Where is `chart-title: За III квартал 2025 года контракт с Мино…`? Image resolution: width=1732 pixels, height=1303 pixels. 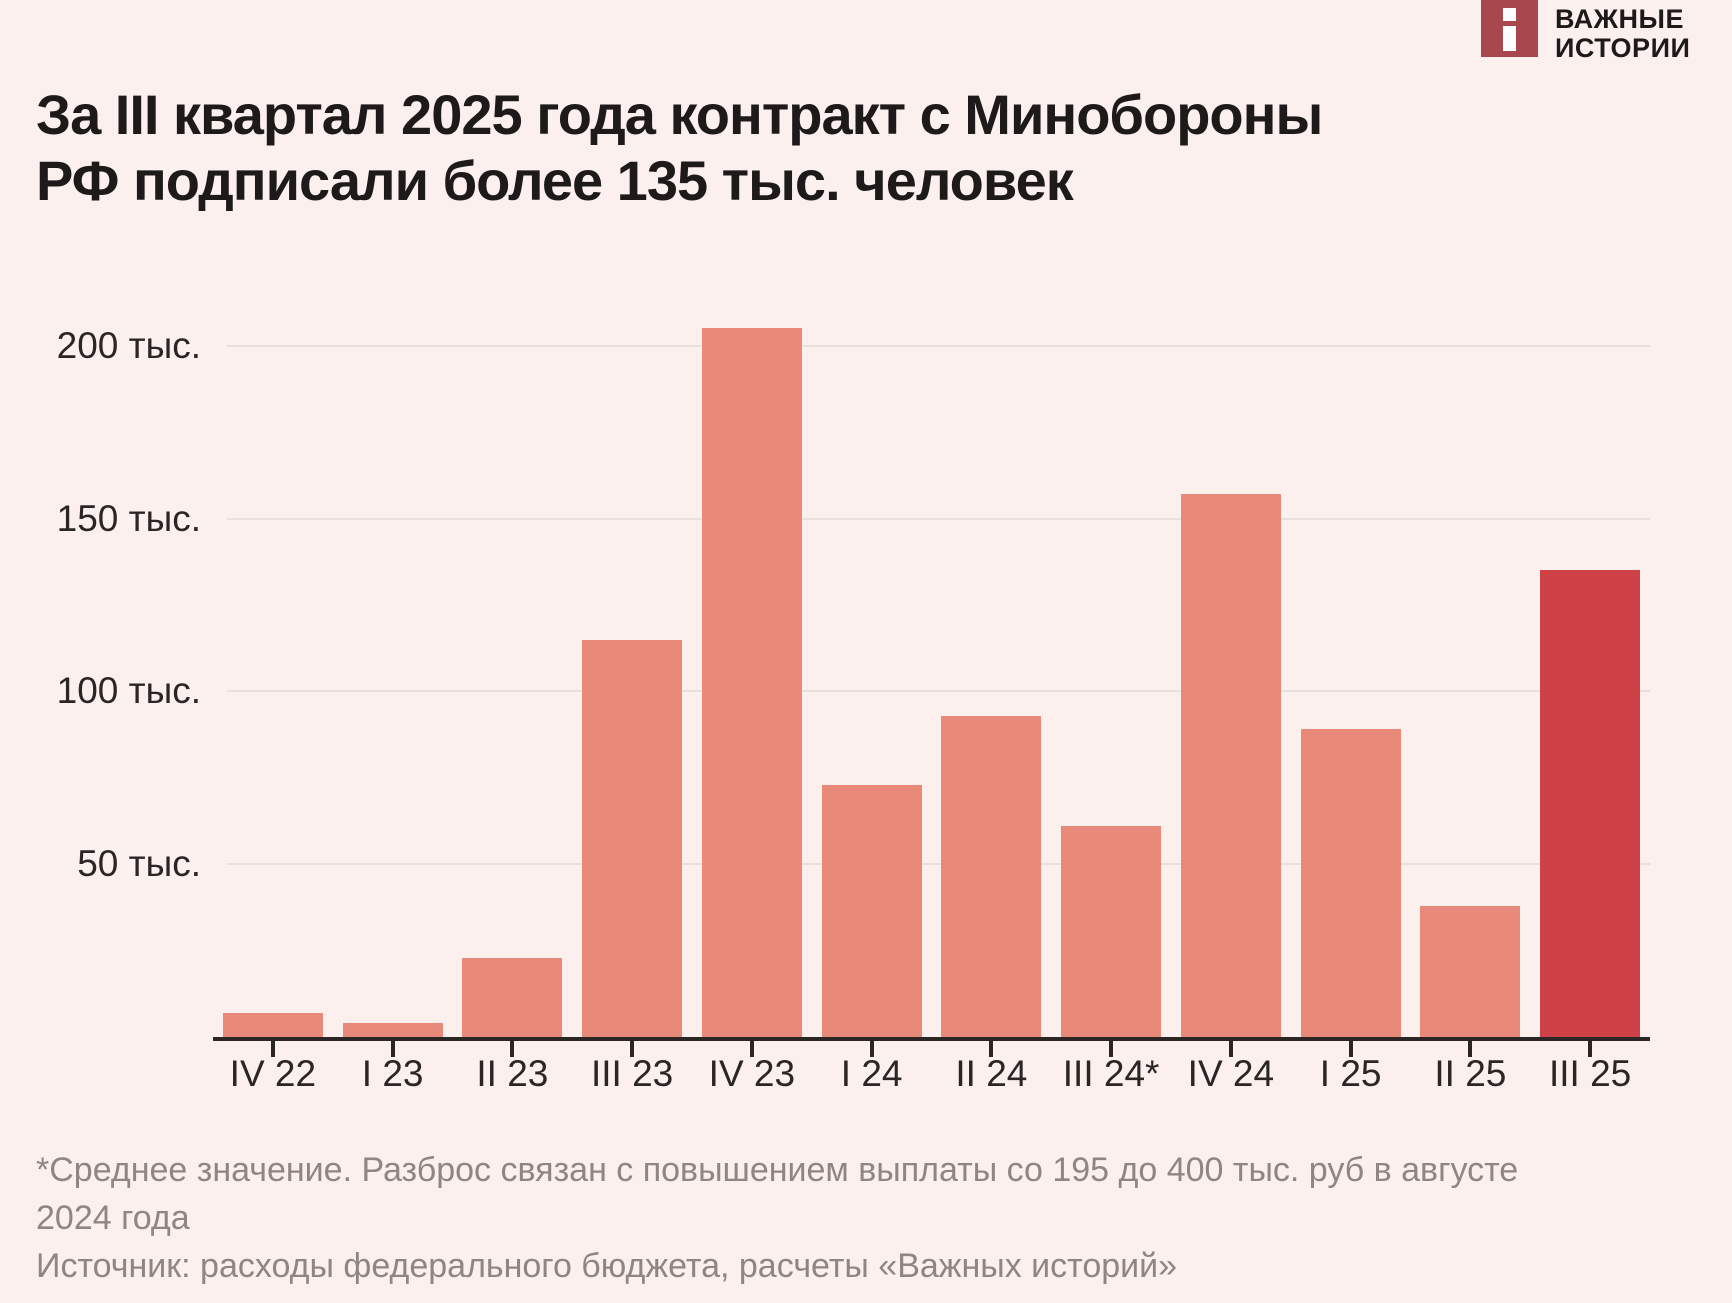
chart-title: За III квартал 2025 года контракт с Мино… is located at coordinates (679, 148).